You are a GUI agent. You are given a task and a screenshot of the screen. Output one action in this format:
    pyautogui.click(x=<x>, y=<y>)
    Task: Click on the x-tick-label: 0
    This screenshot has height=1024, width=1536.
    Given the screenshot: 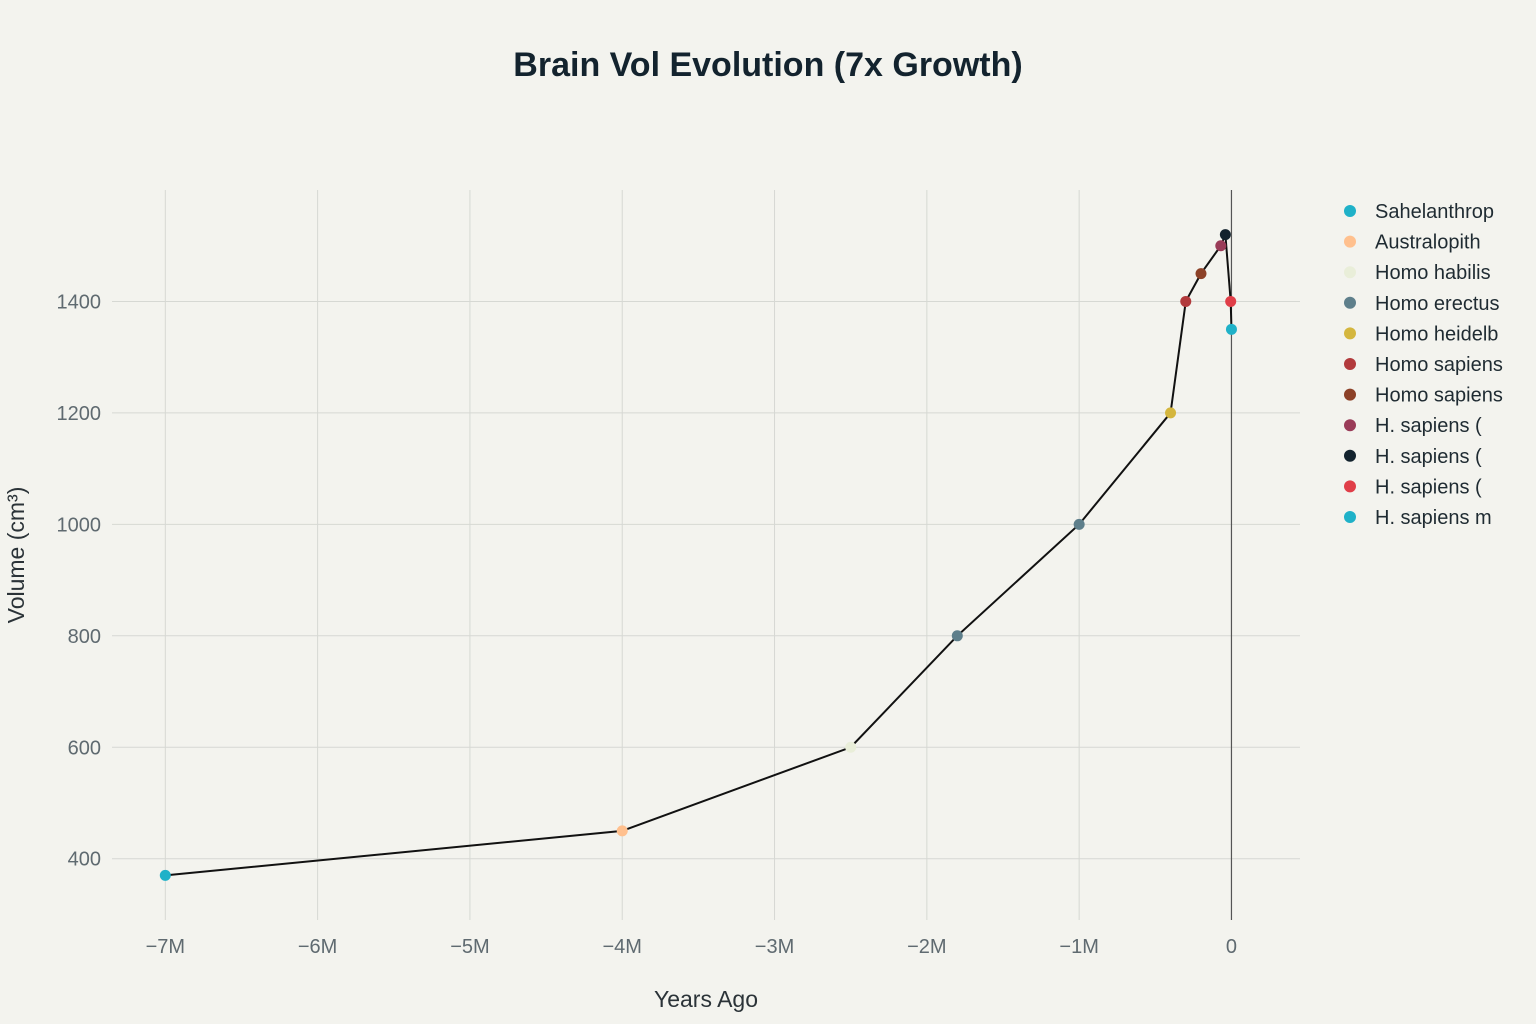 What is the action you would take?
    pyautogui.click(x=1231, y=947)
    